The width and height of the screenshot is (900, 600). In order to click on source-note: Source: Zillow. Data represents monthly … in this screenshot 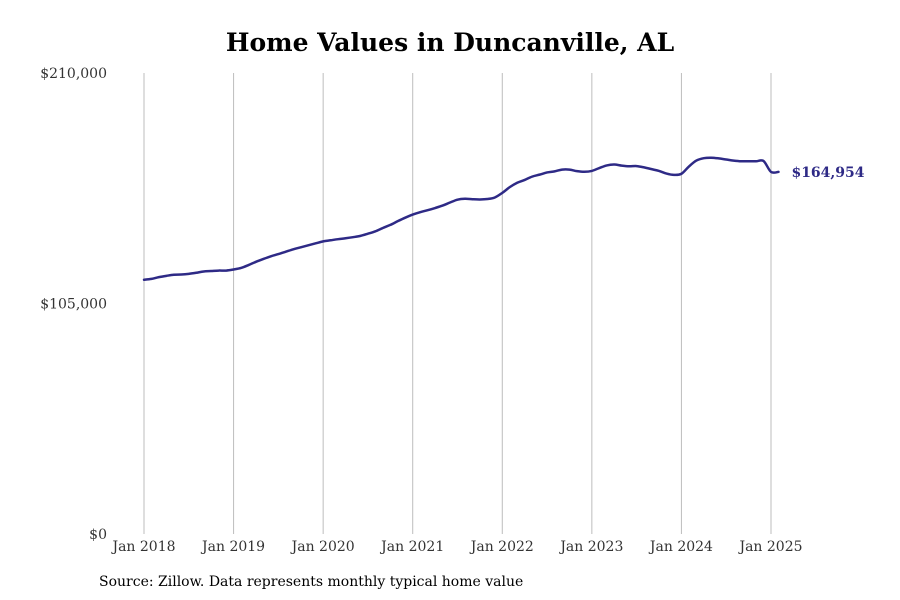, I will do `click(311, 582)`.